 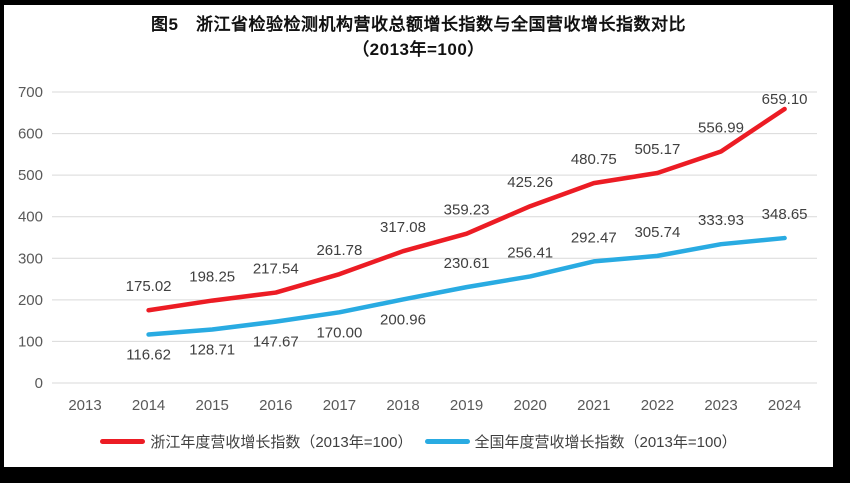 I want to click on zhejiang-line-swatch-icon, so click(x=123, y=441).